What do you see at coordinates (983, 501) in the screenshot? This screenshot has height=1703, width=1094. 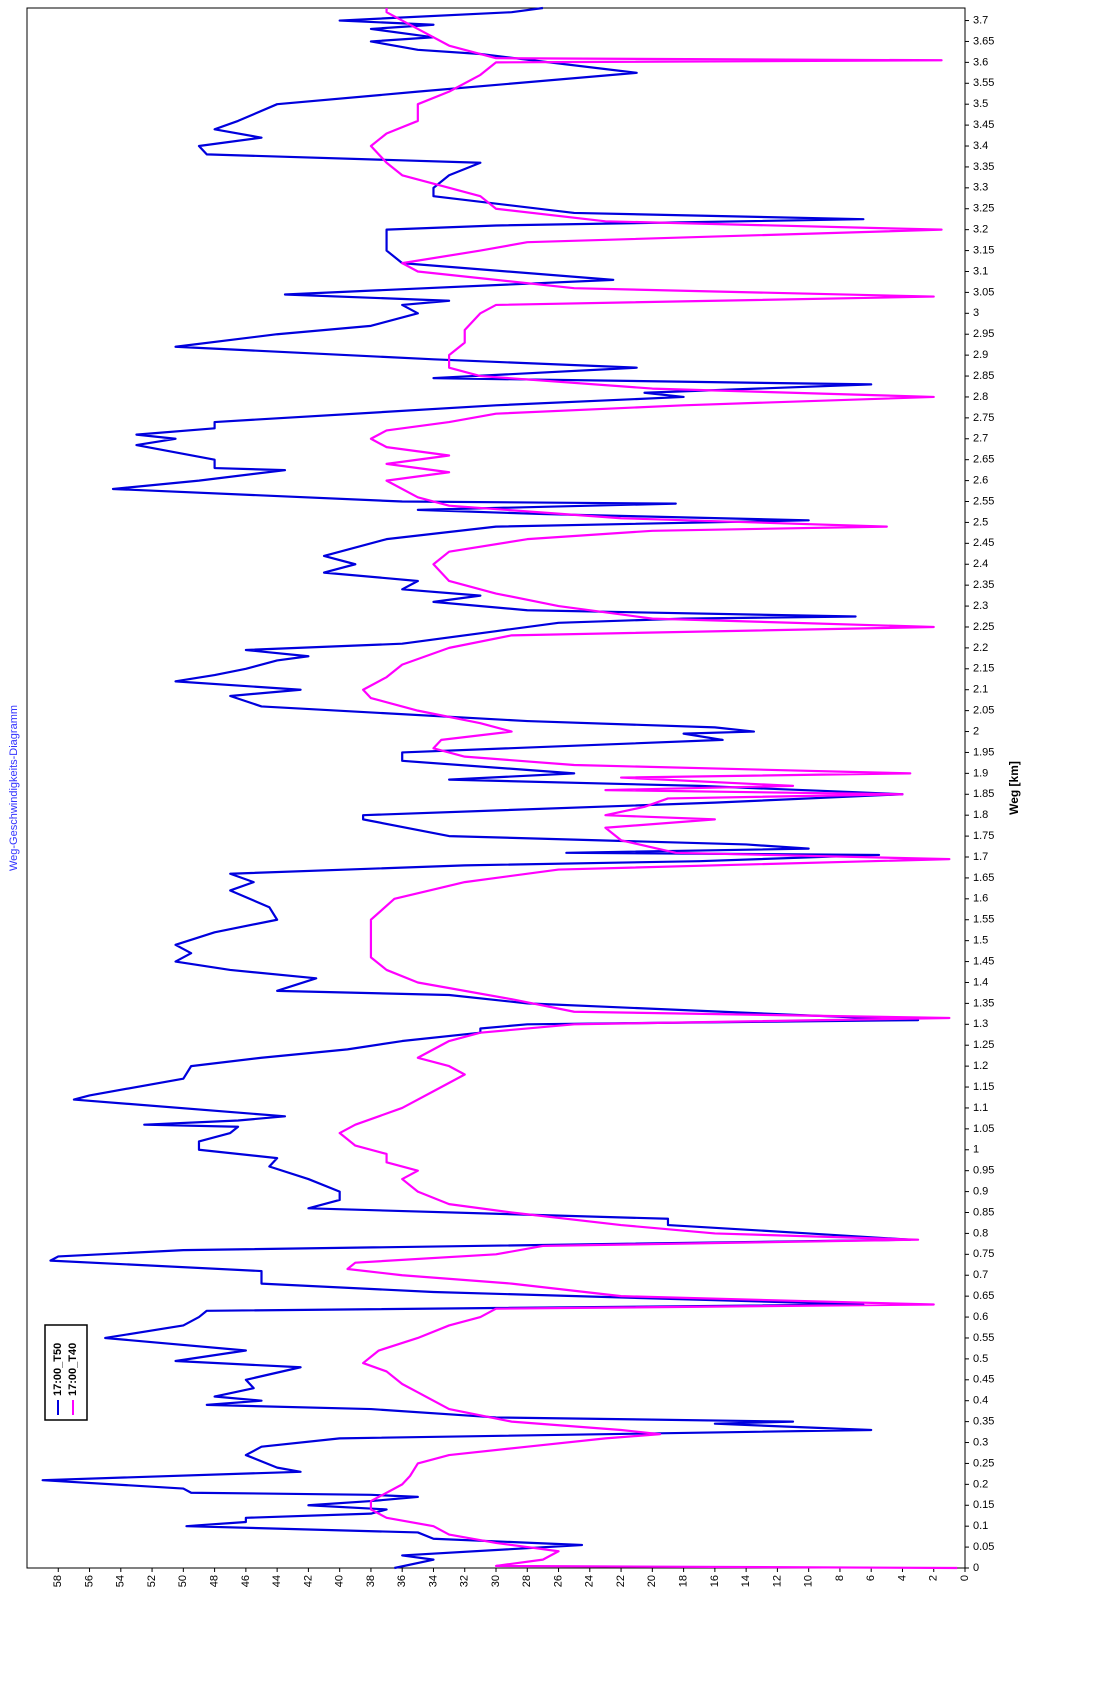 I see `x-tick-label: 2.55` at bounding box center [983, 501].